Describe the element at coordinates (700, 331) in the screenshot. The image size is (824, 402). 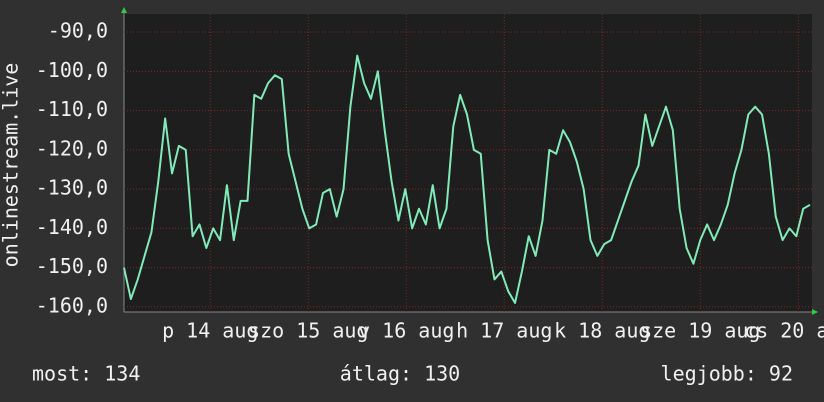
I see `x-tick-label: sze 19 aug` at that location.